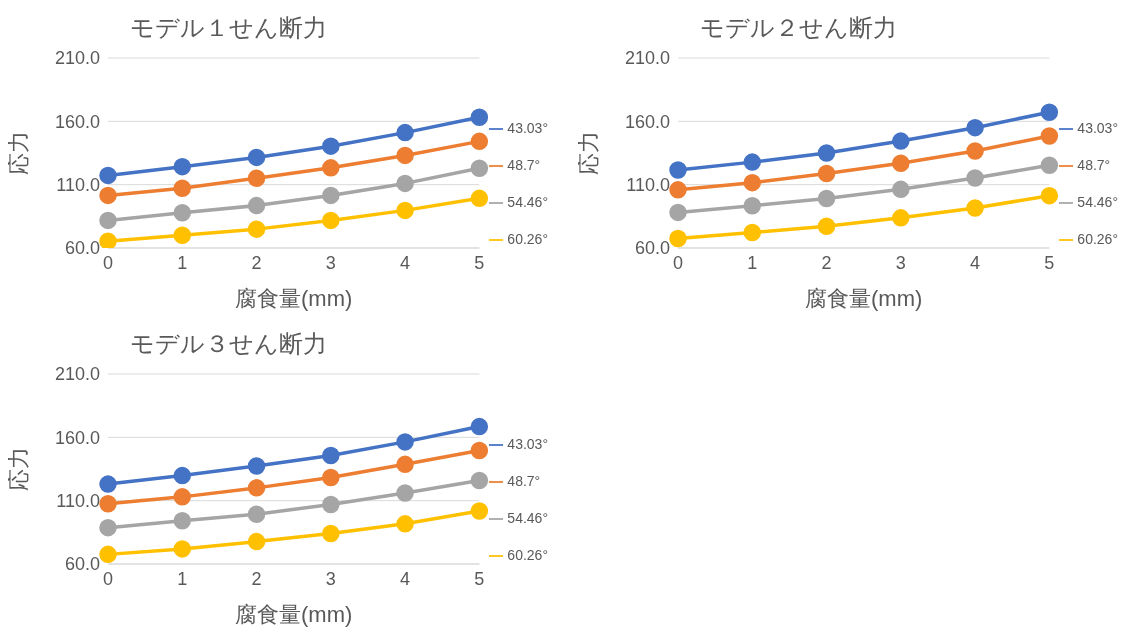 The image size is (1138, 635). I want to click on chart-title: モデル２せん断力, so click(798, 28).